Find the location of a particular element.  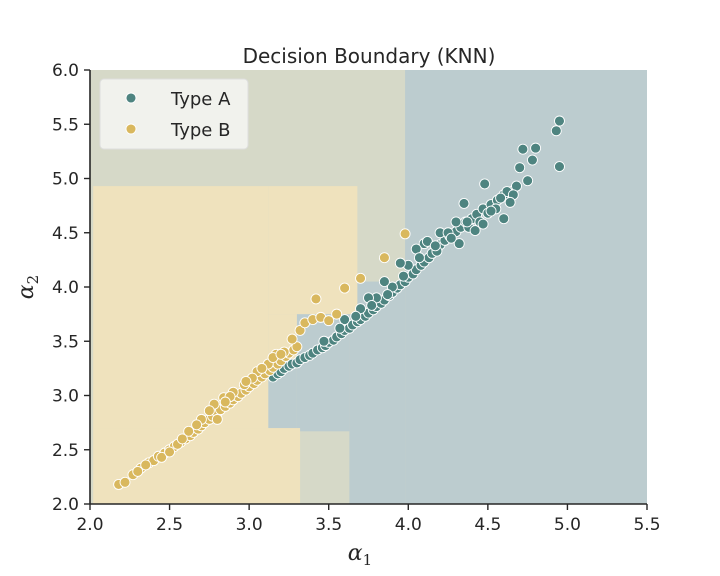

y-axis-label-sub: 2 is located at coordinates (33, 280).